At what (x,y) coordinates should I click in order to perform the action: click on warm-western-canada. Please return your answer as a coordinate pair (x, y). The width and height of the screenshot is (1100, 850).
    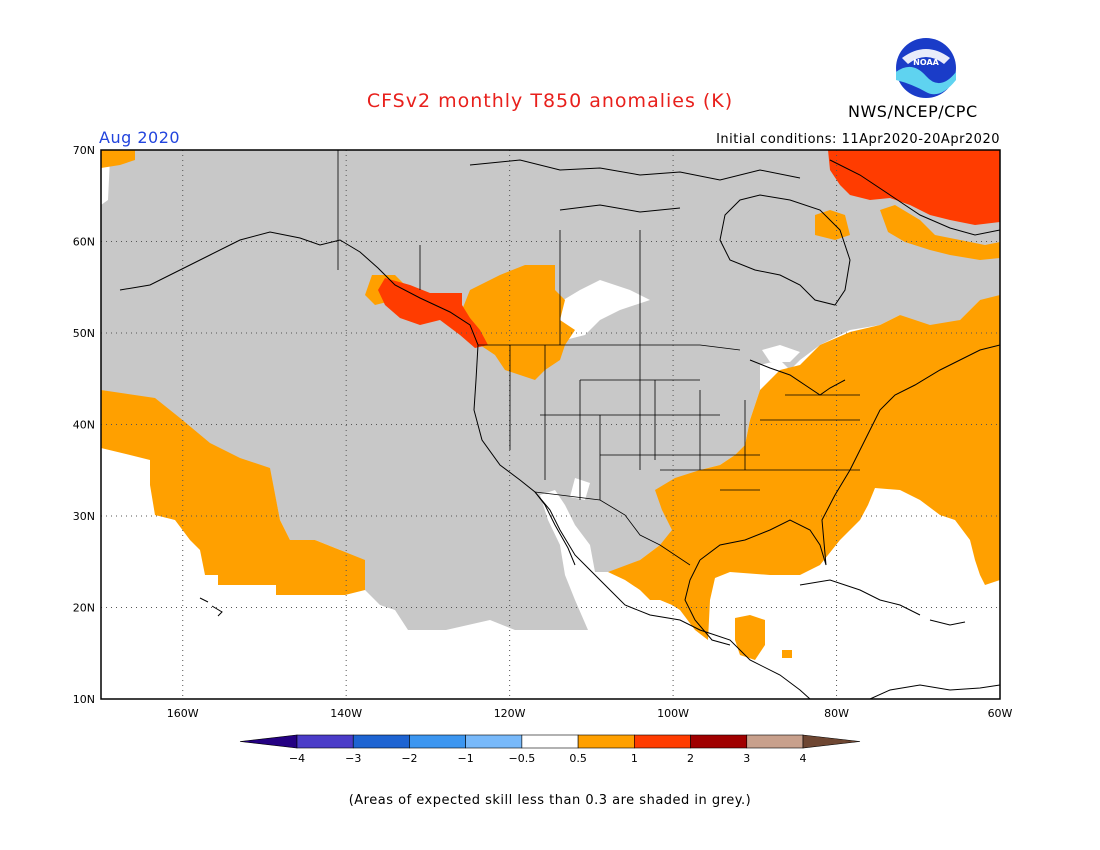
    Looking at the image, I should click on (518, 322).